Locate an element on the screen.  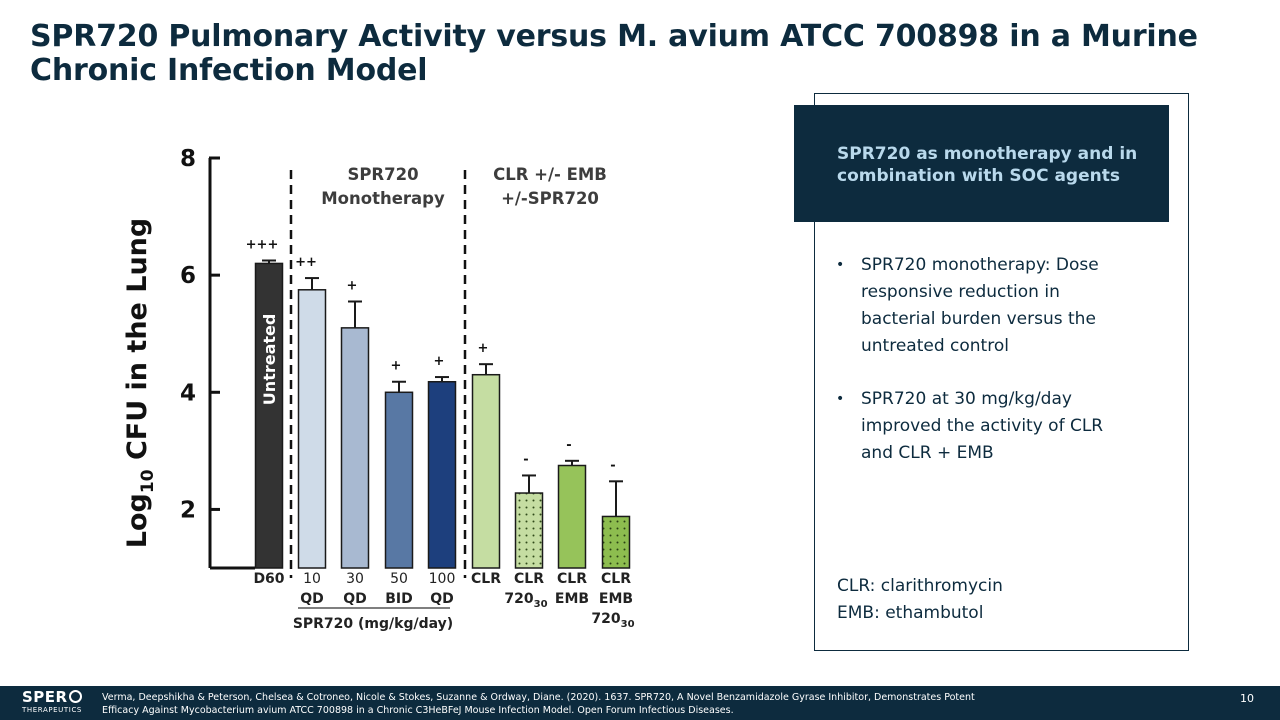
group-label: +/-SPR720 is located at coordinates (550, 198).